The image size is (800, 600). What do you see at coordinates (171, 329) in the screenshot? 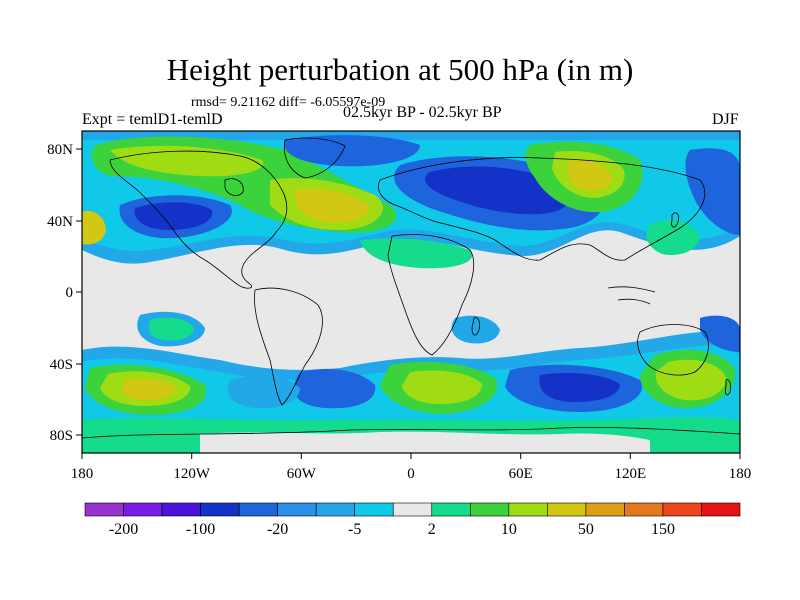
I see `contour-green-eastpac-south` at bounding box center [171, 329].